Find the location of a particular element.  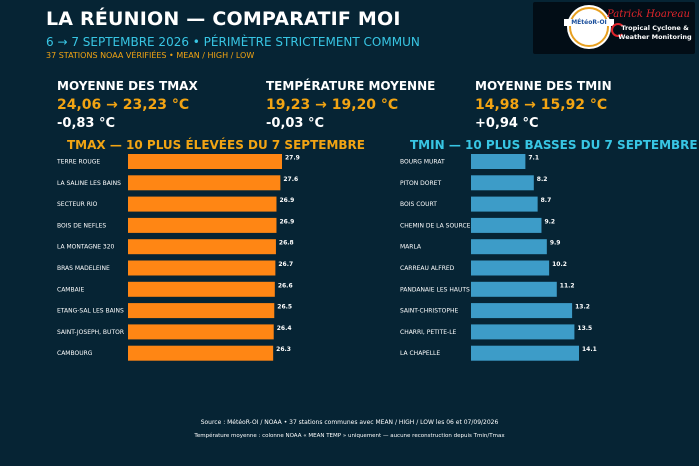

meteor-oi-logo: MÉtéoR-OI is located at coordinates (589, 27).